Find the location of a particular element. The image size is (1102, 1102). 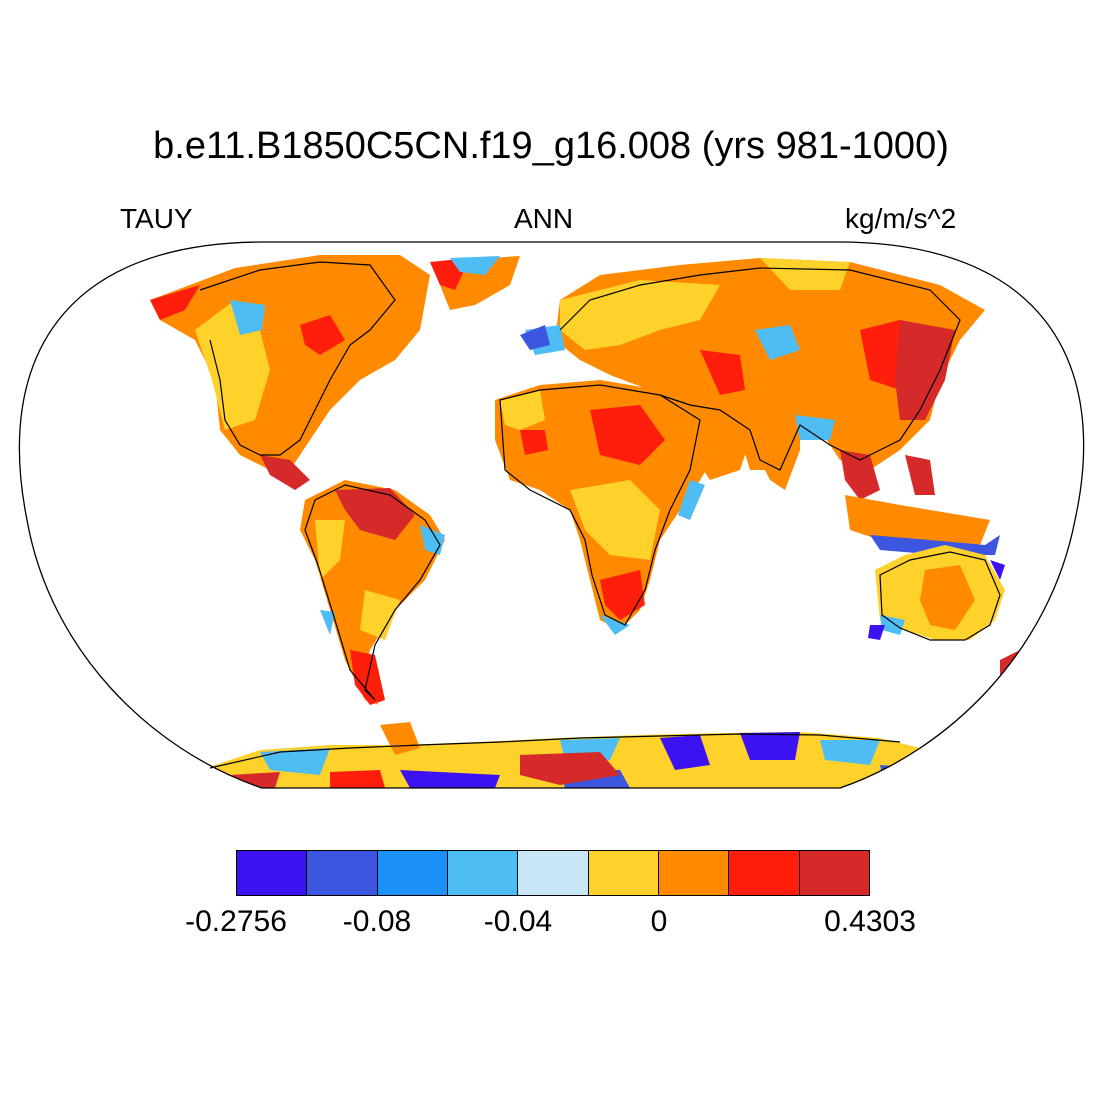

australia-cool-region is located at coordinates (892, 625).